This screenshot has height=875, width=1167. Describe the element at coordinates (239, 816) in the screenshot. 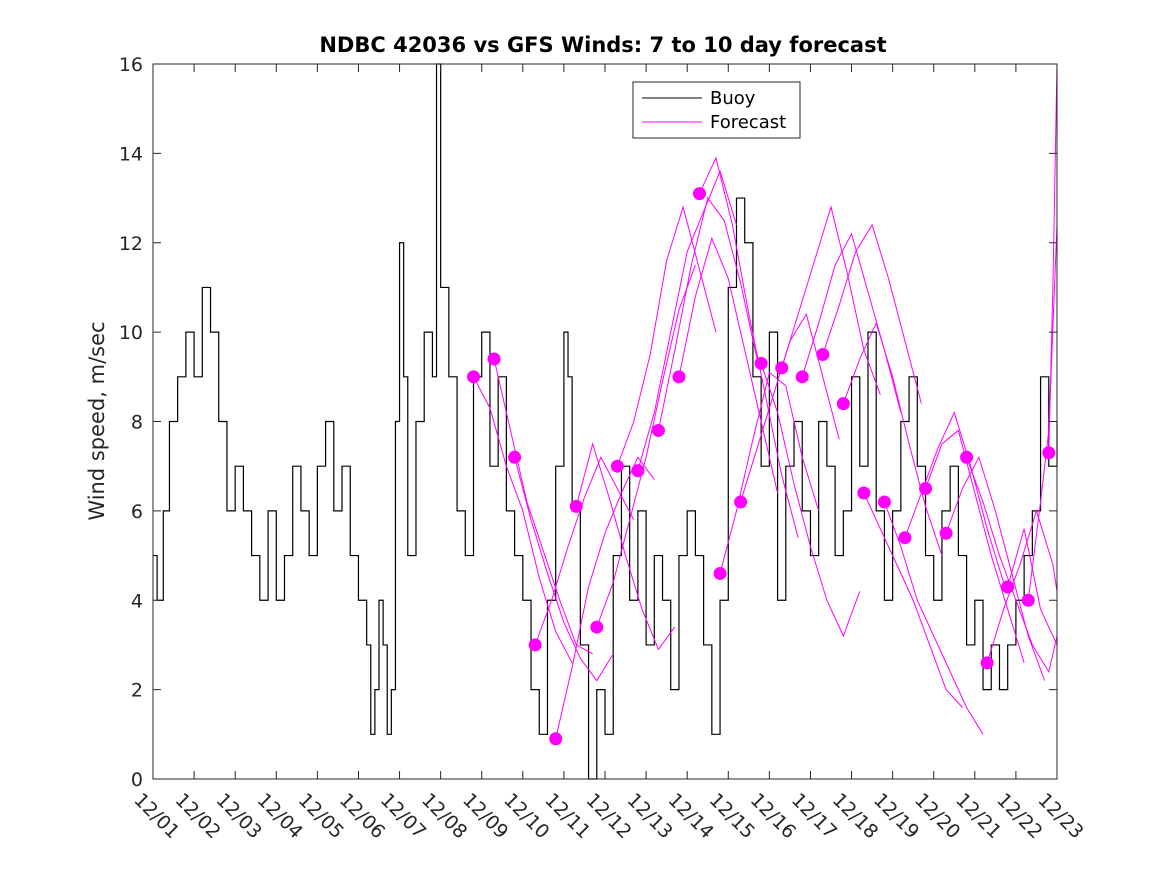

I see `x-tick-label: 12/03` at that location.